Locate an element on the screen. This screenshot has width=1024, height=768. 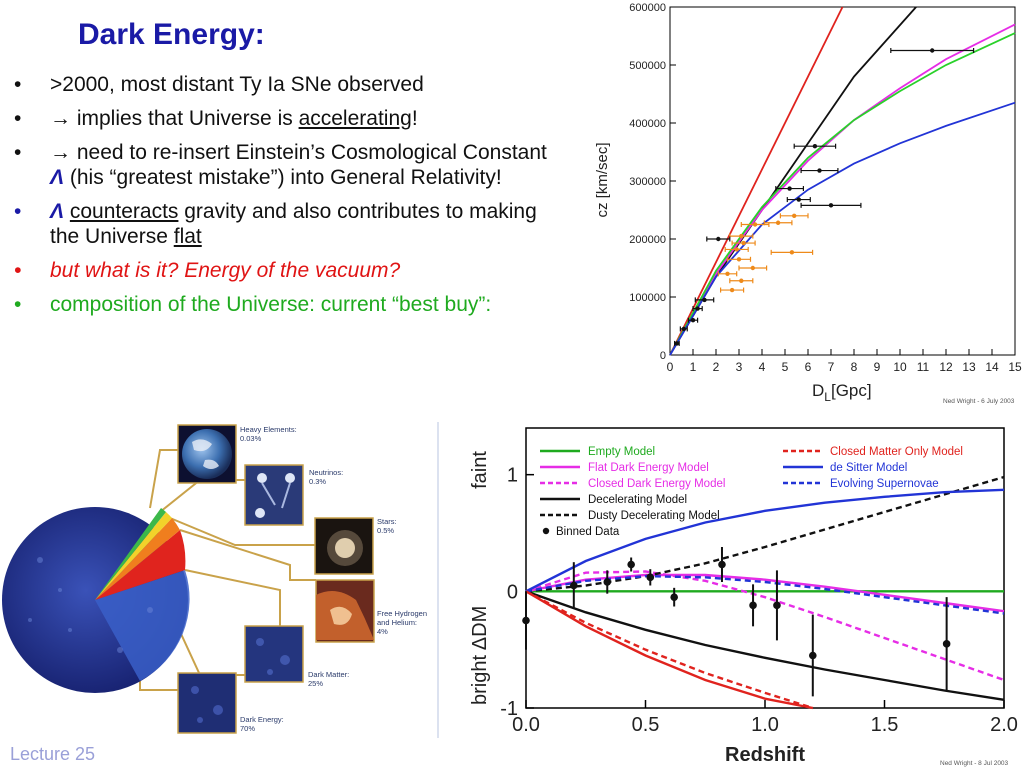
hubble-y-tick-label: 600000 is located at coordinates (647, 8).